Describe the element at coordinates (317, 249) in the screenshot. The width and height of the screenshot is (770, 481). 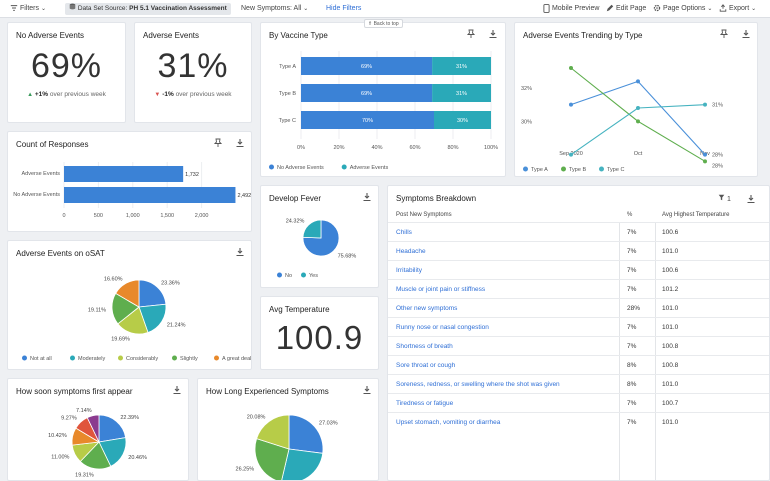
I see `fever-chart: 75.68% 24.32% No Yes` at that location.